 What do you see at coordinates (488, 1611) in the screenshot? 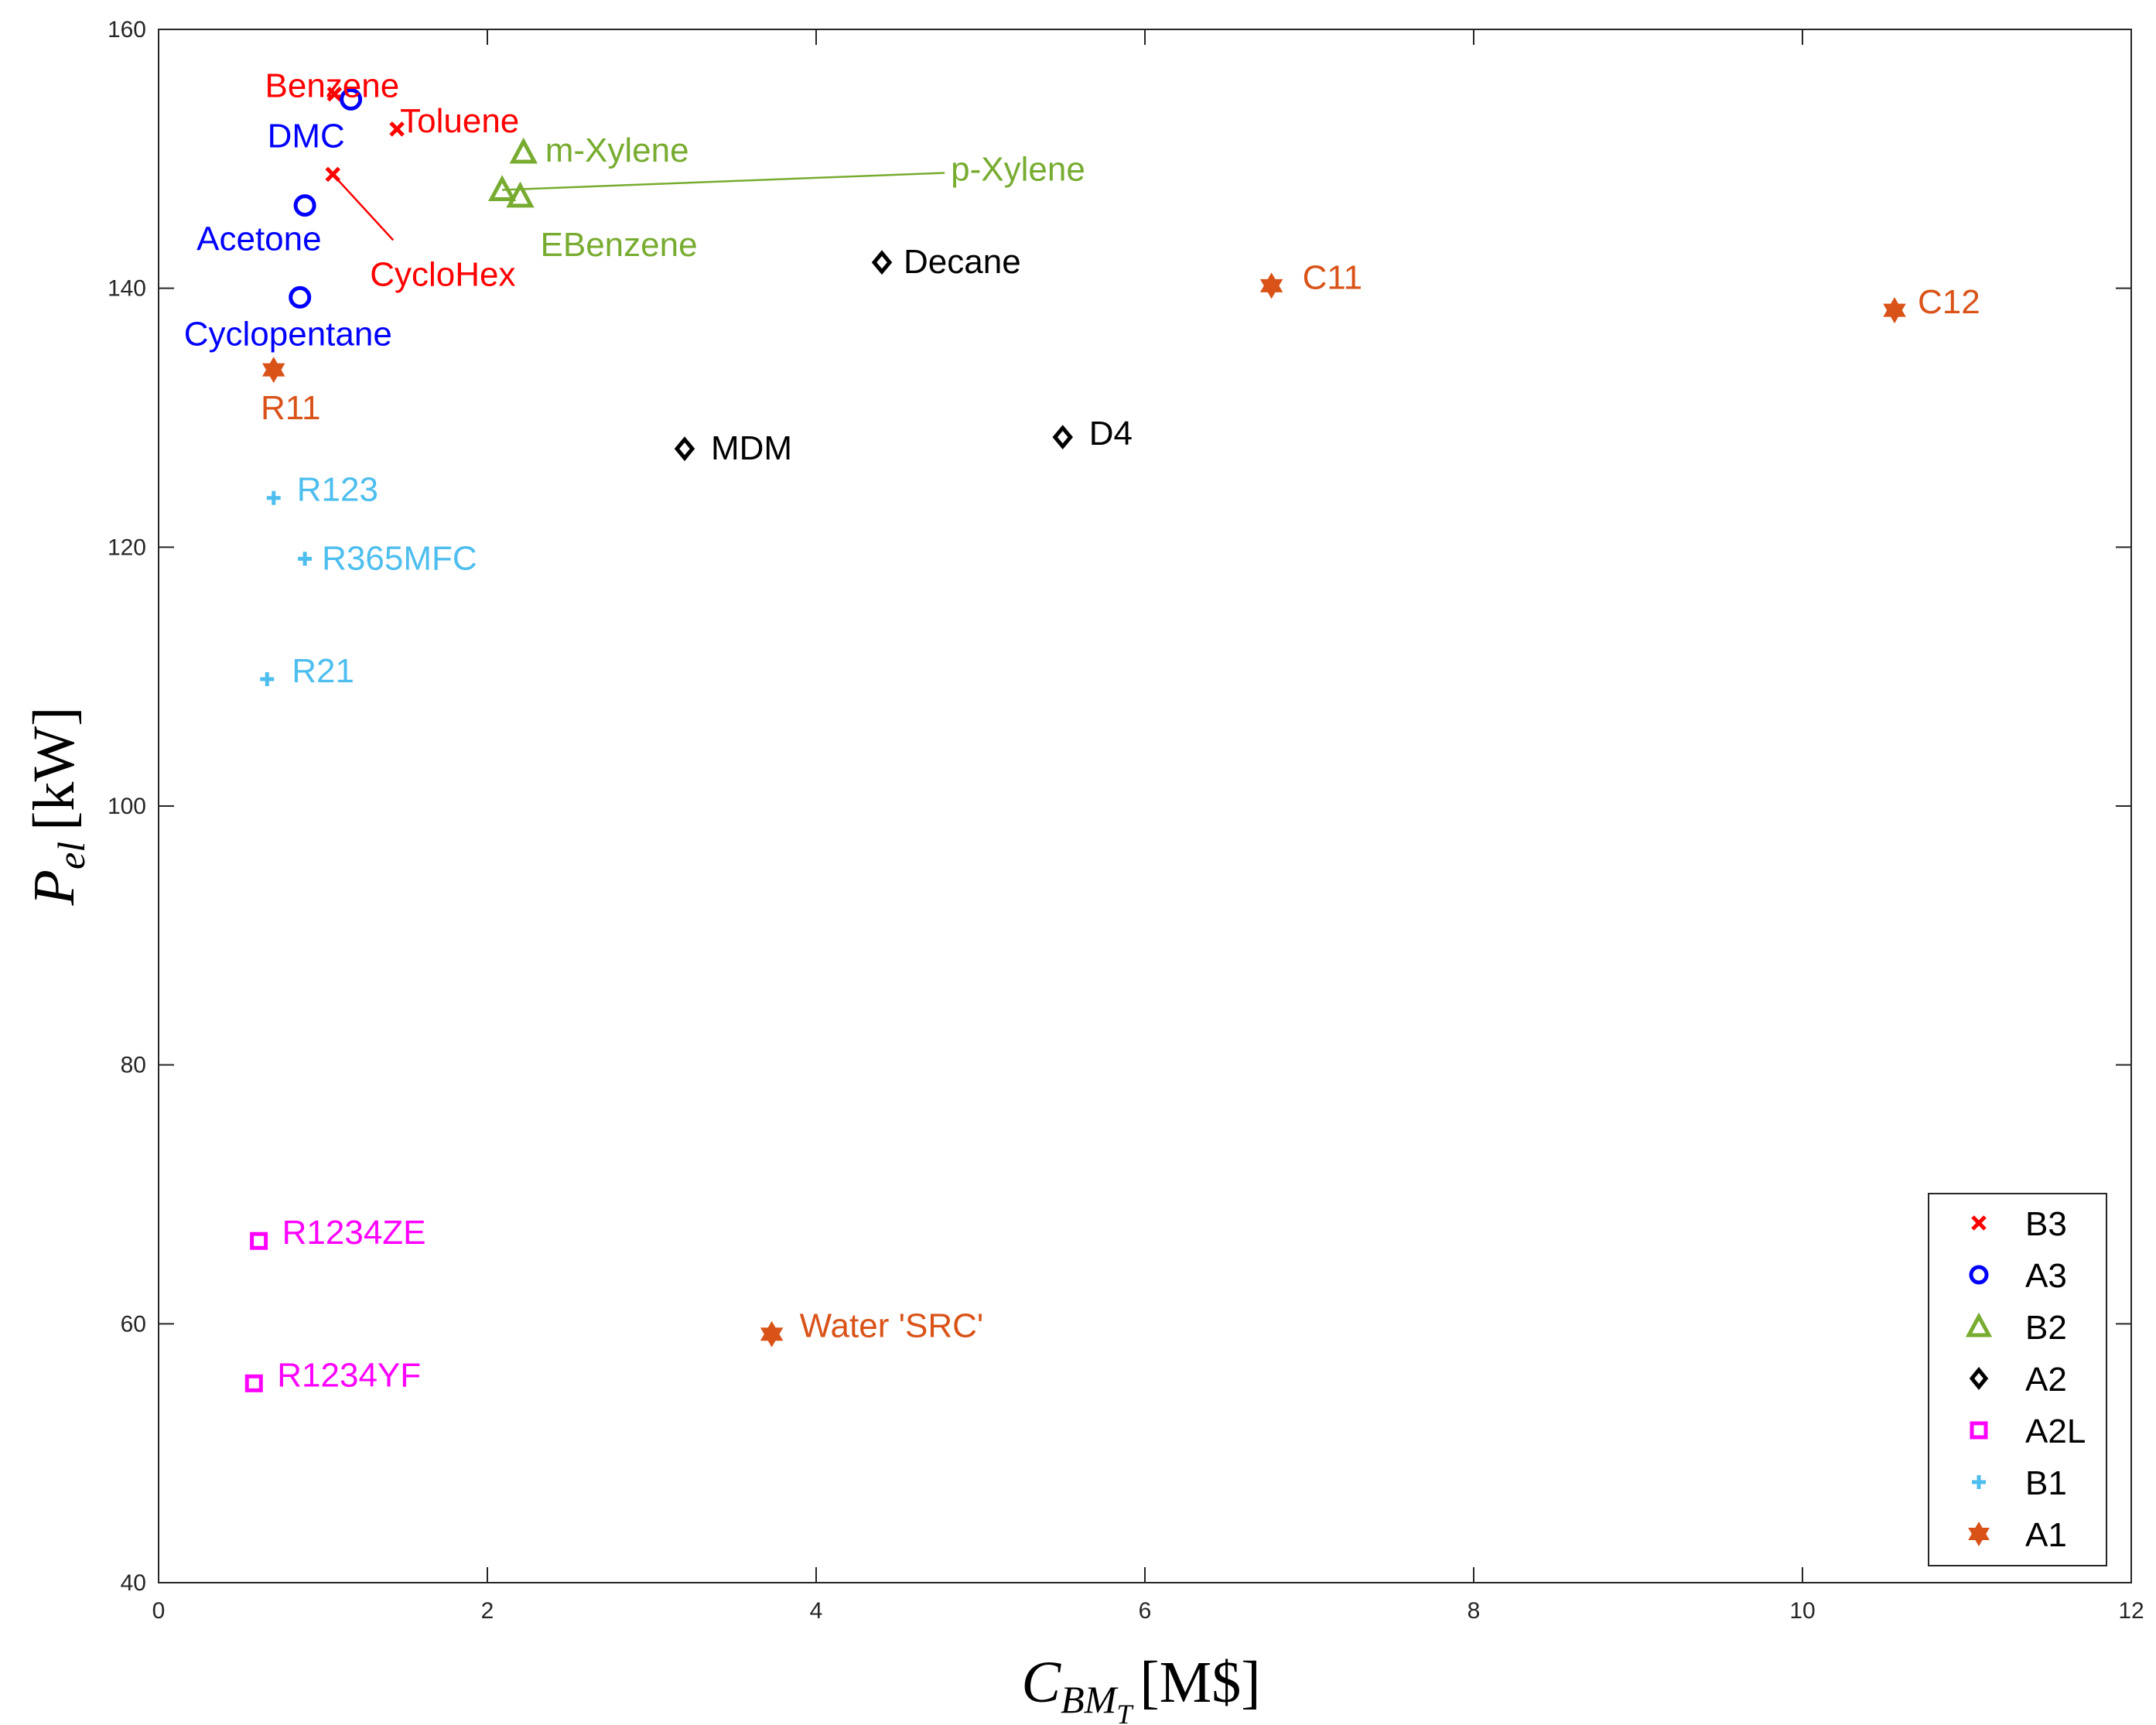
I see `x-tick-label: 2` at bounding box center [488, 1611].